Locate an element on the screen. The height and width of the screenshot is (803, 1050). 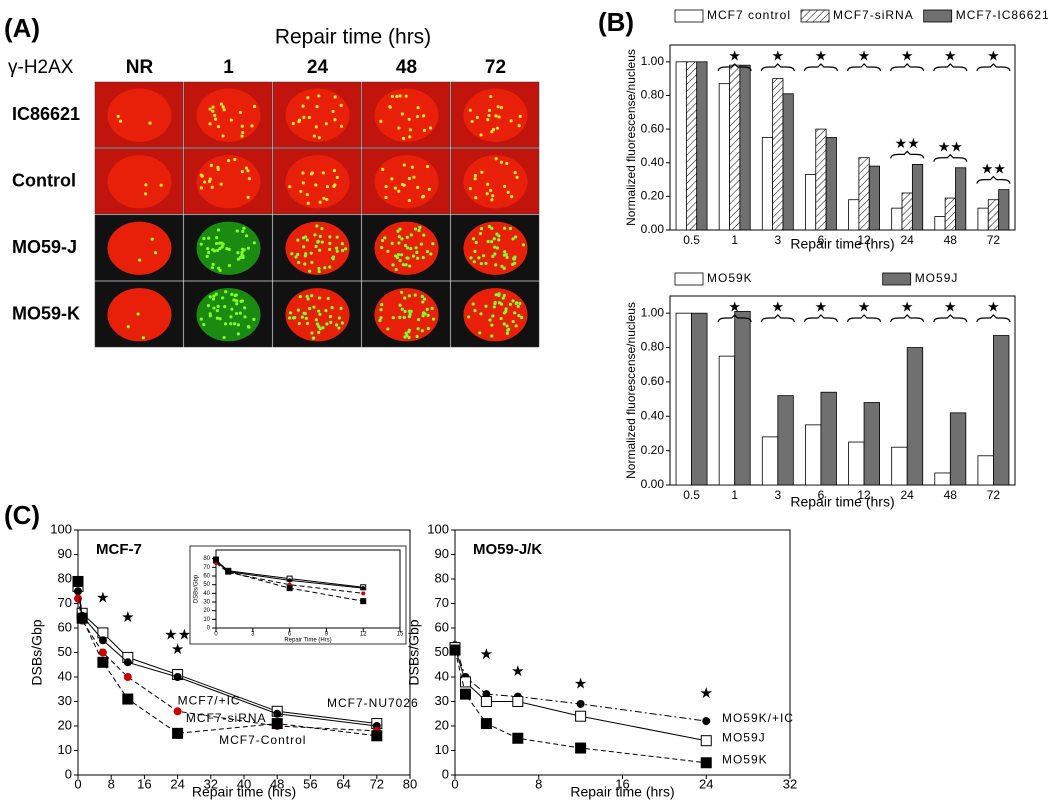
x-axis-label: Repair time (hrs) is located at coordinates (842, 502).